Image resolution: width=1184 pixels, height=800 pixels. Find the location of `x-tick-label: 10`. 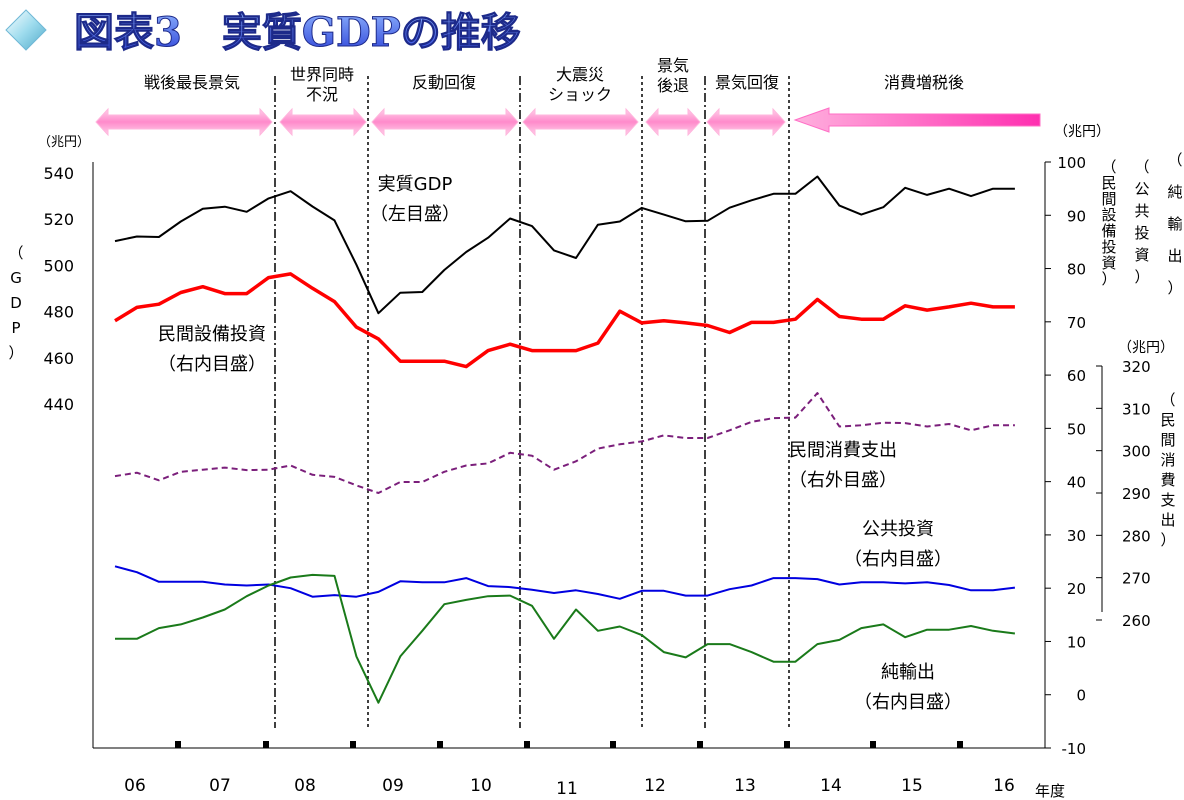

x-tick-label: 10 is located at coordinates (481, 786).